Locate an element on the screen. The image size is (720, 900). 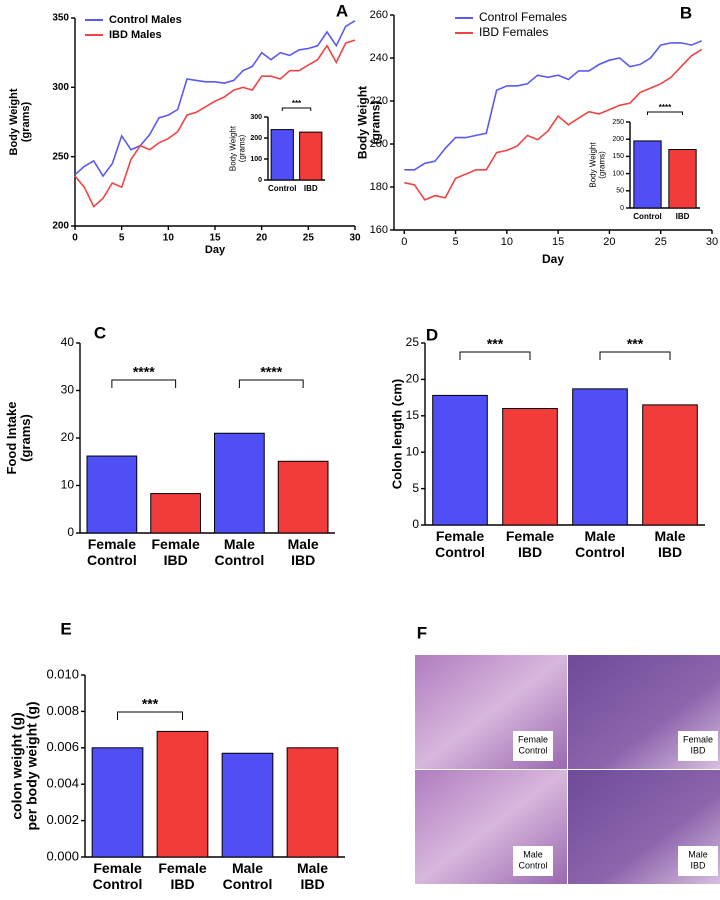
y-tick-label: 25 is located at coordinates (413, 342).